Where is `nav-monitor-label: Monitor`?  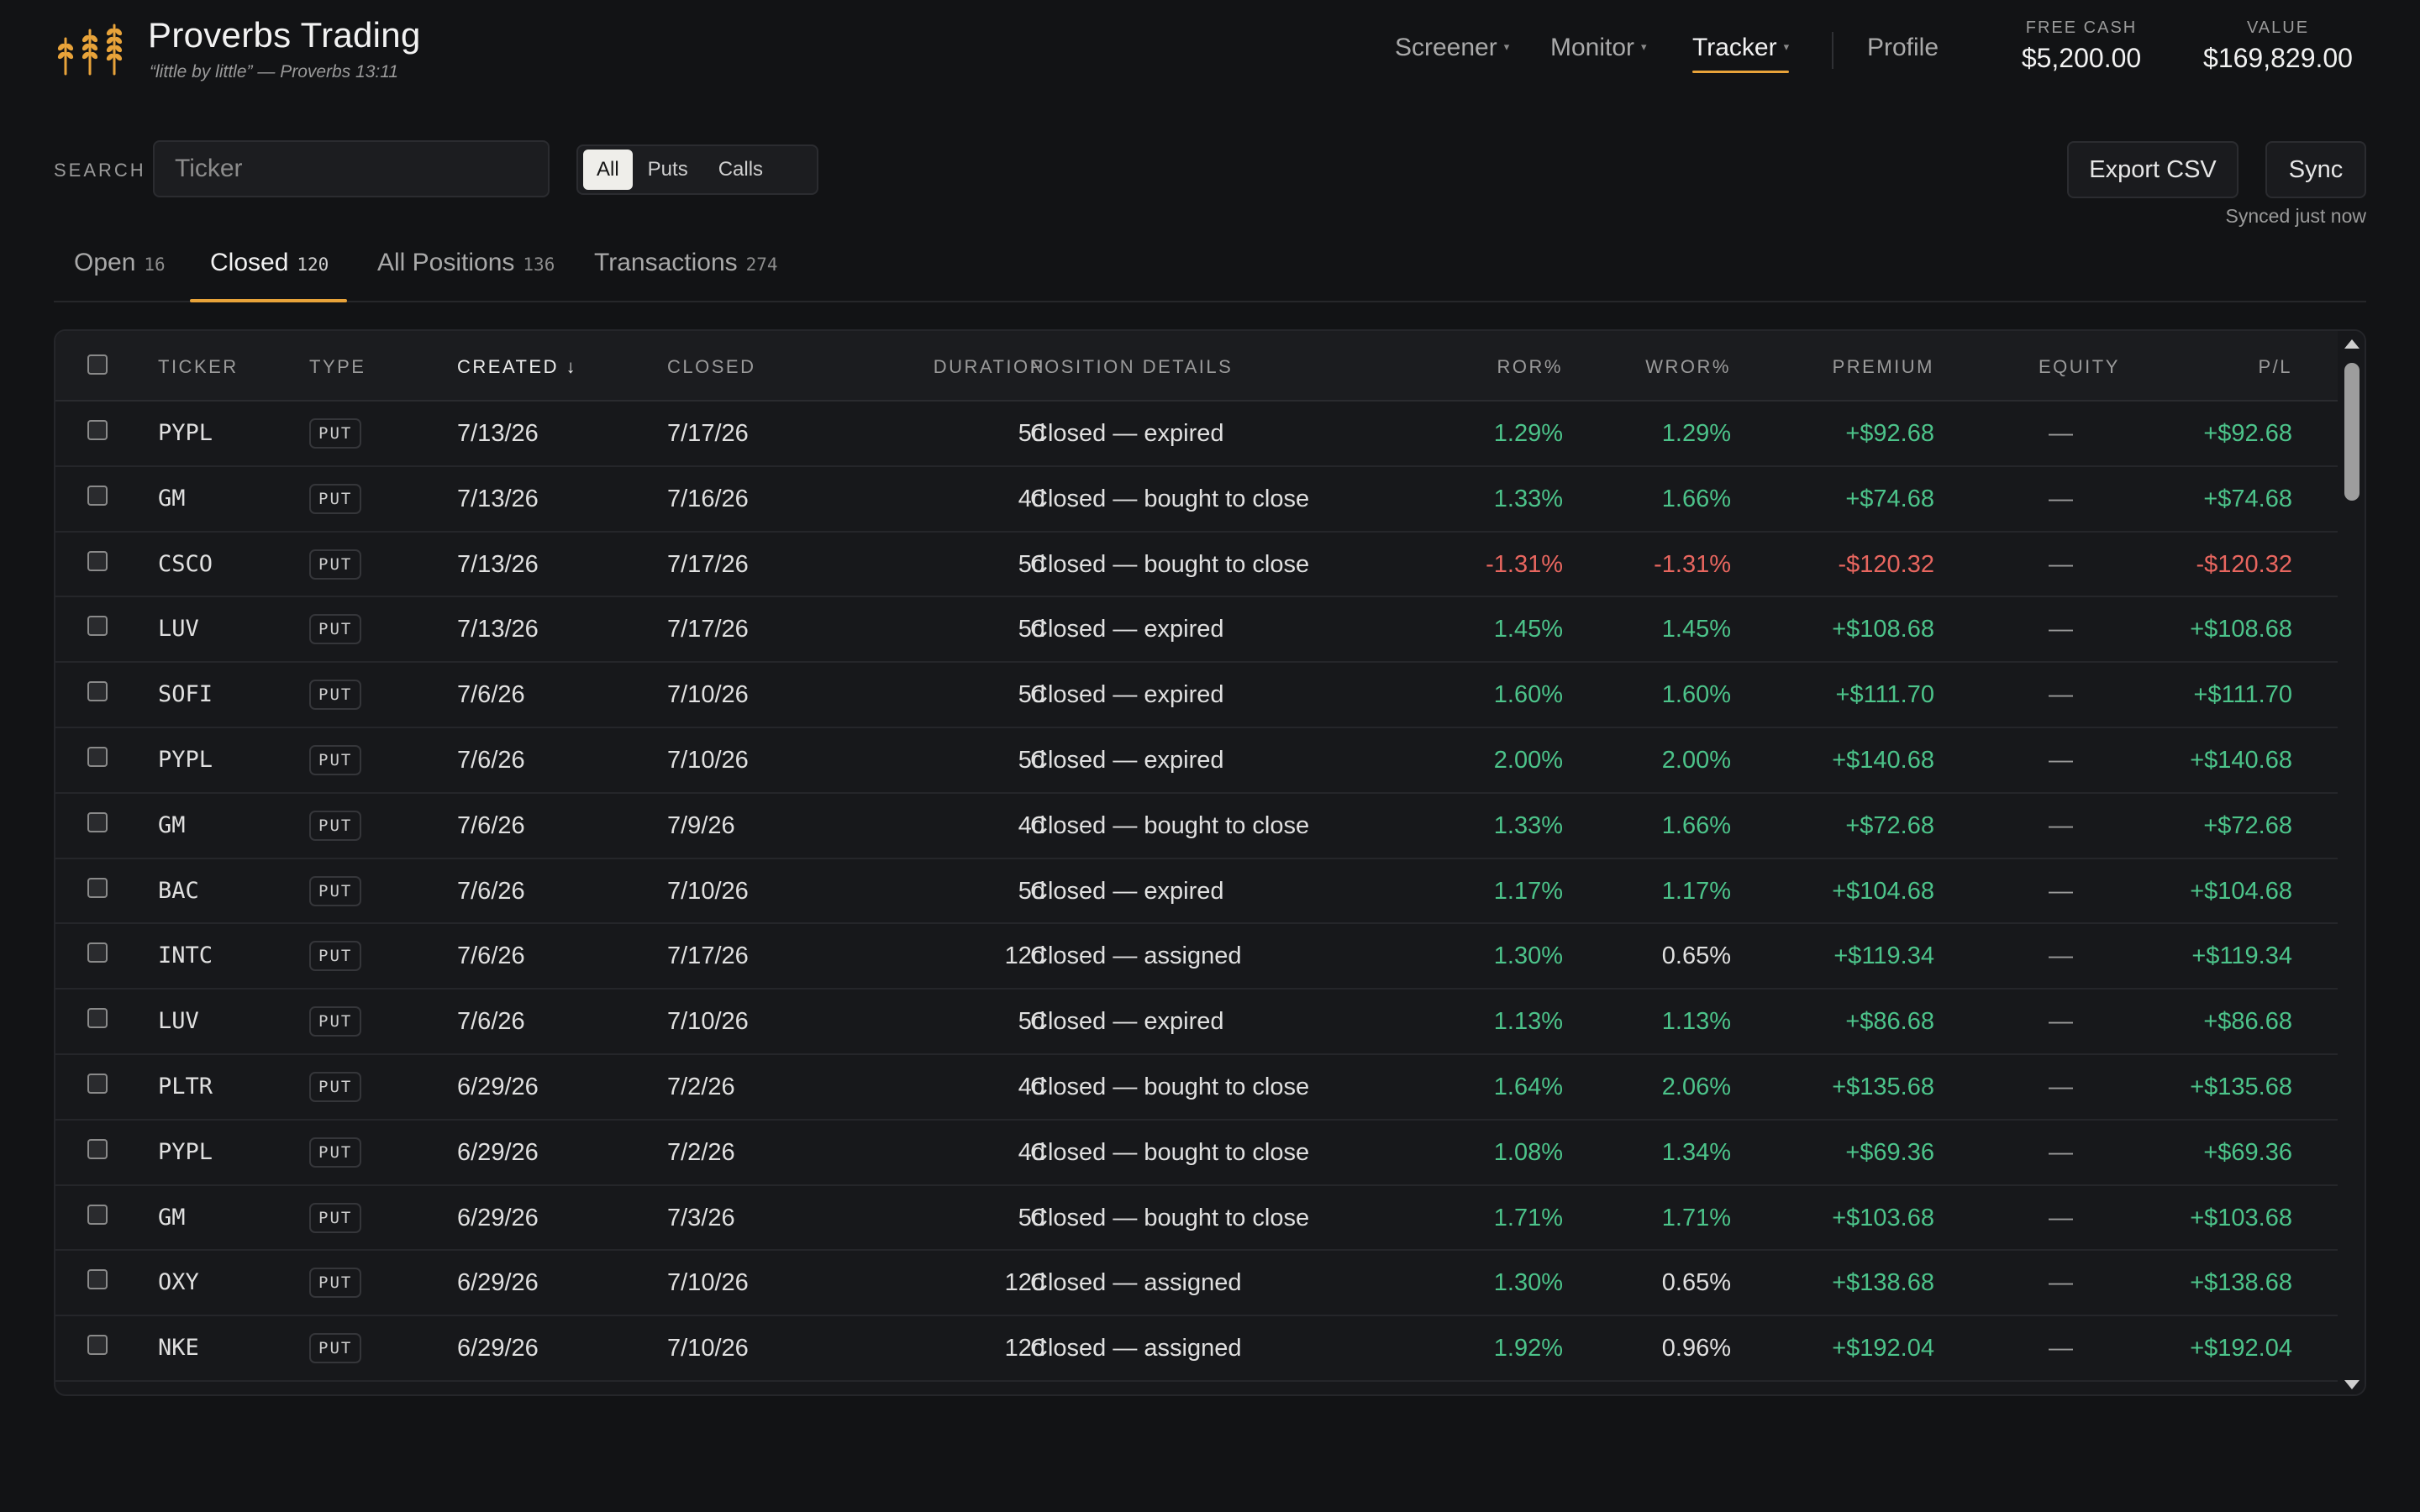
nav-monitor-label: Monitor is located at coordinates (1592, 47).